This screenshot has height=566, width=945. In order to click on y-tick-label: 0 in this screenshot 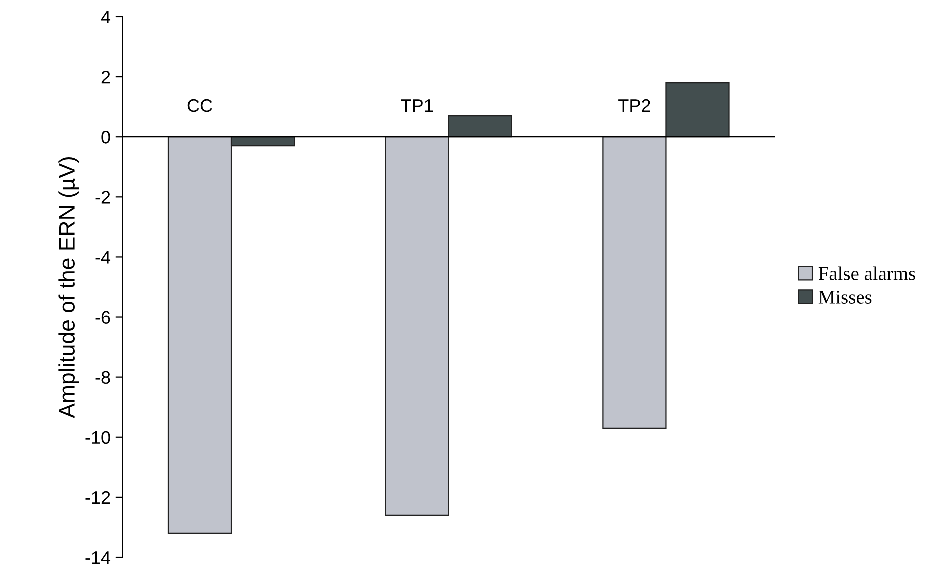, I will do `click(106, 137)`.